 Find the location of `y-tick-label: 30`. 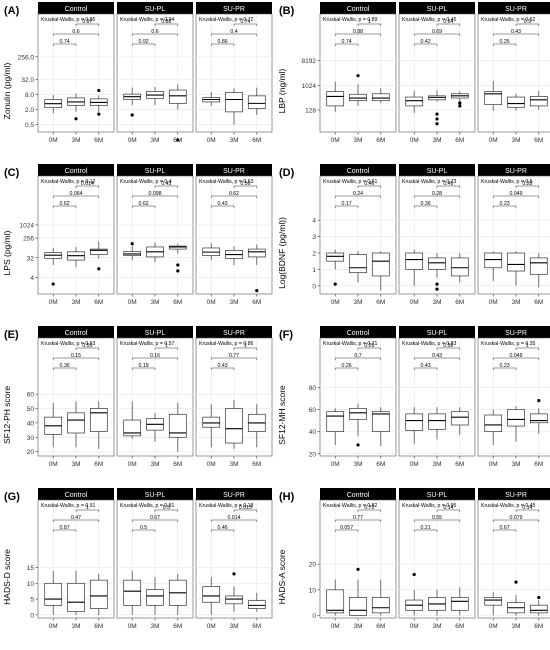

y-tick-label: 30 is located at coordinates (31, 438).